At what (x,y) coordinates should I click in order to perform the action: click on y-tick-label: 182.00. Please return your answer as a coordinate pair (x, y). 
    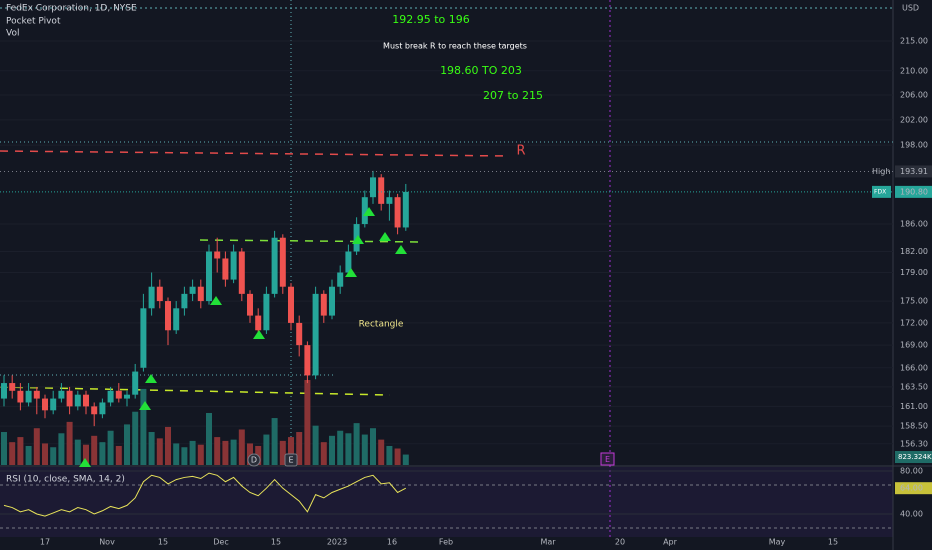
    Looking at the image, I should click on (914, 251).